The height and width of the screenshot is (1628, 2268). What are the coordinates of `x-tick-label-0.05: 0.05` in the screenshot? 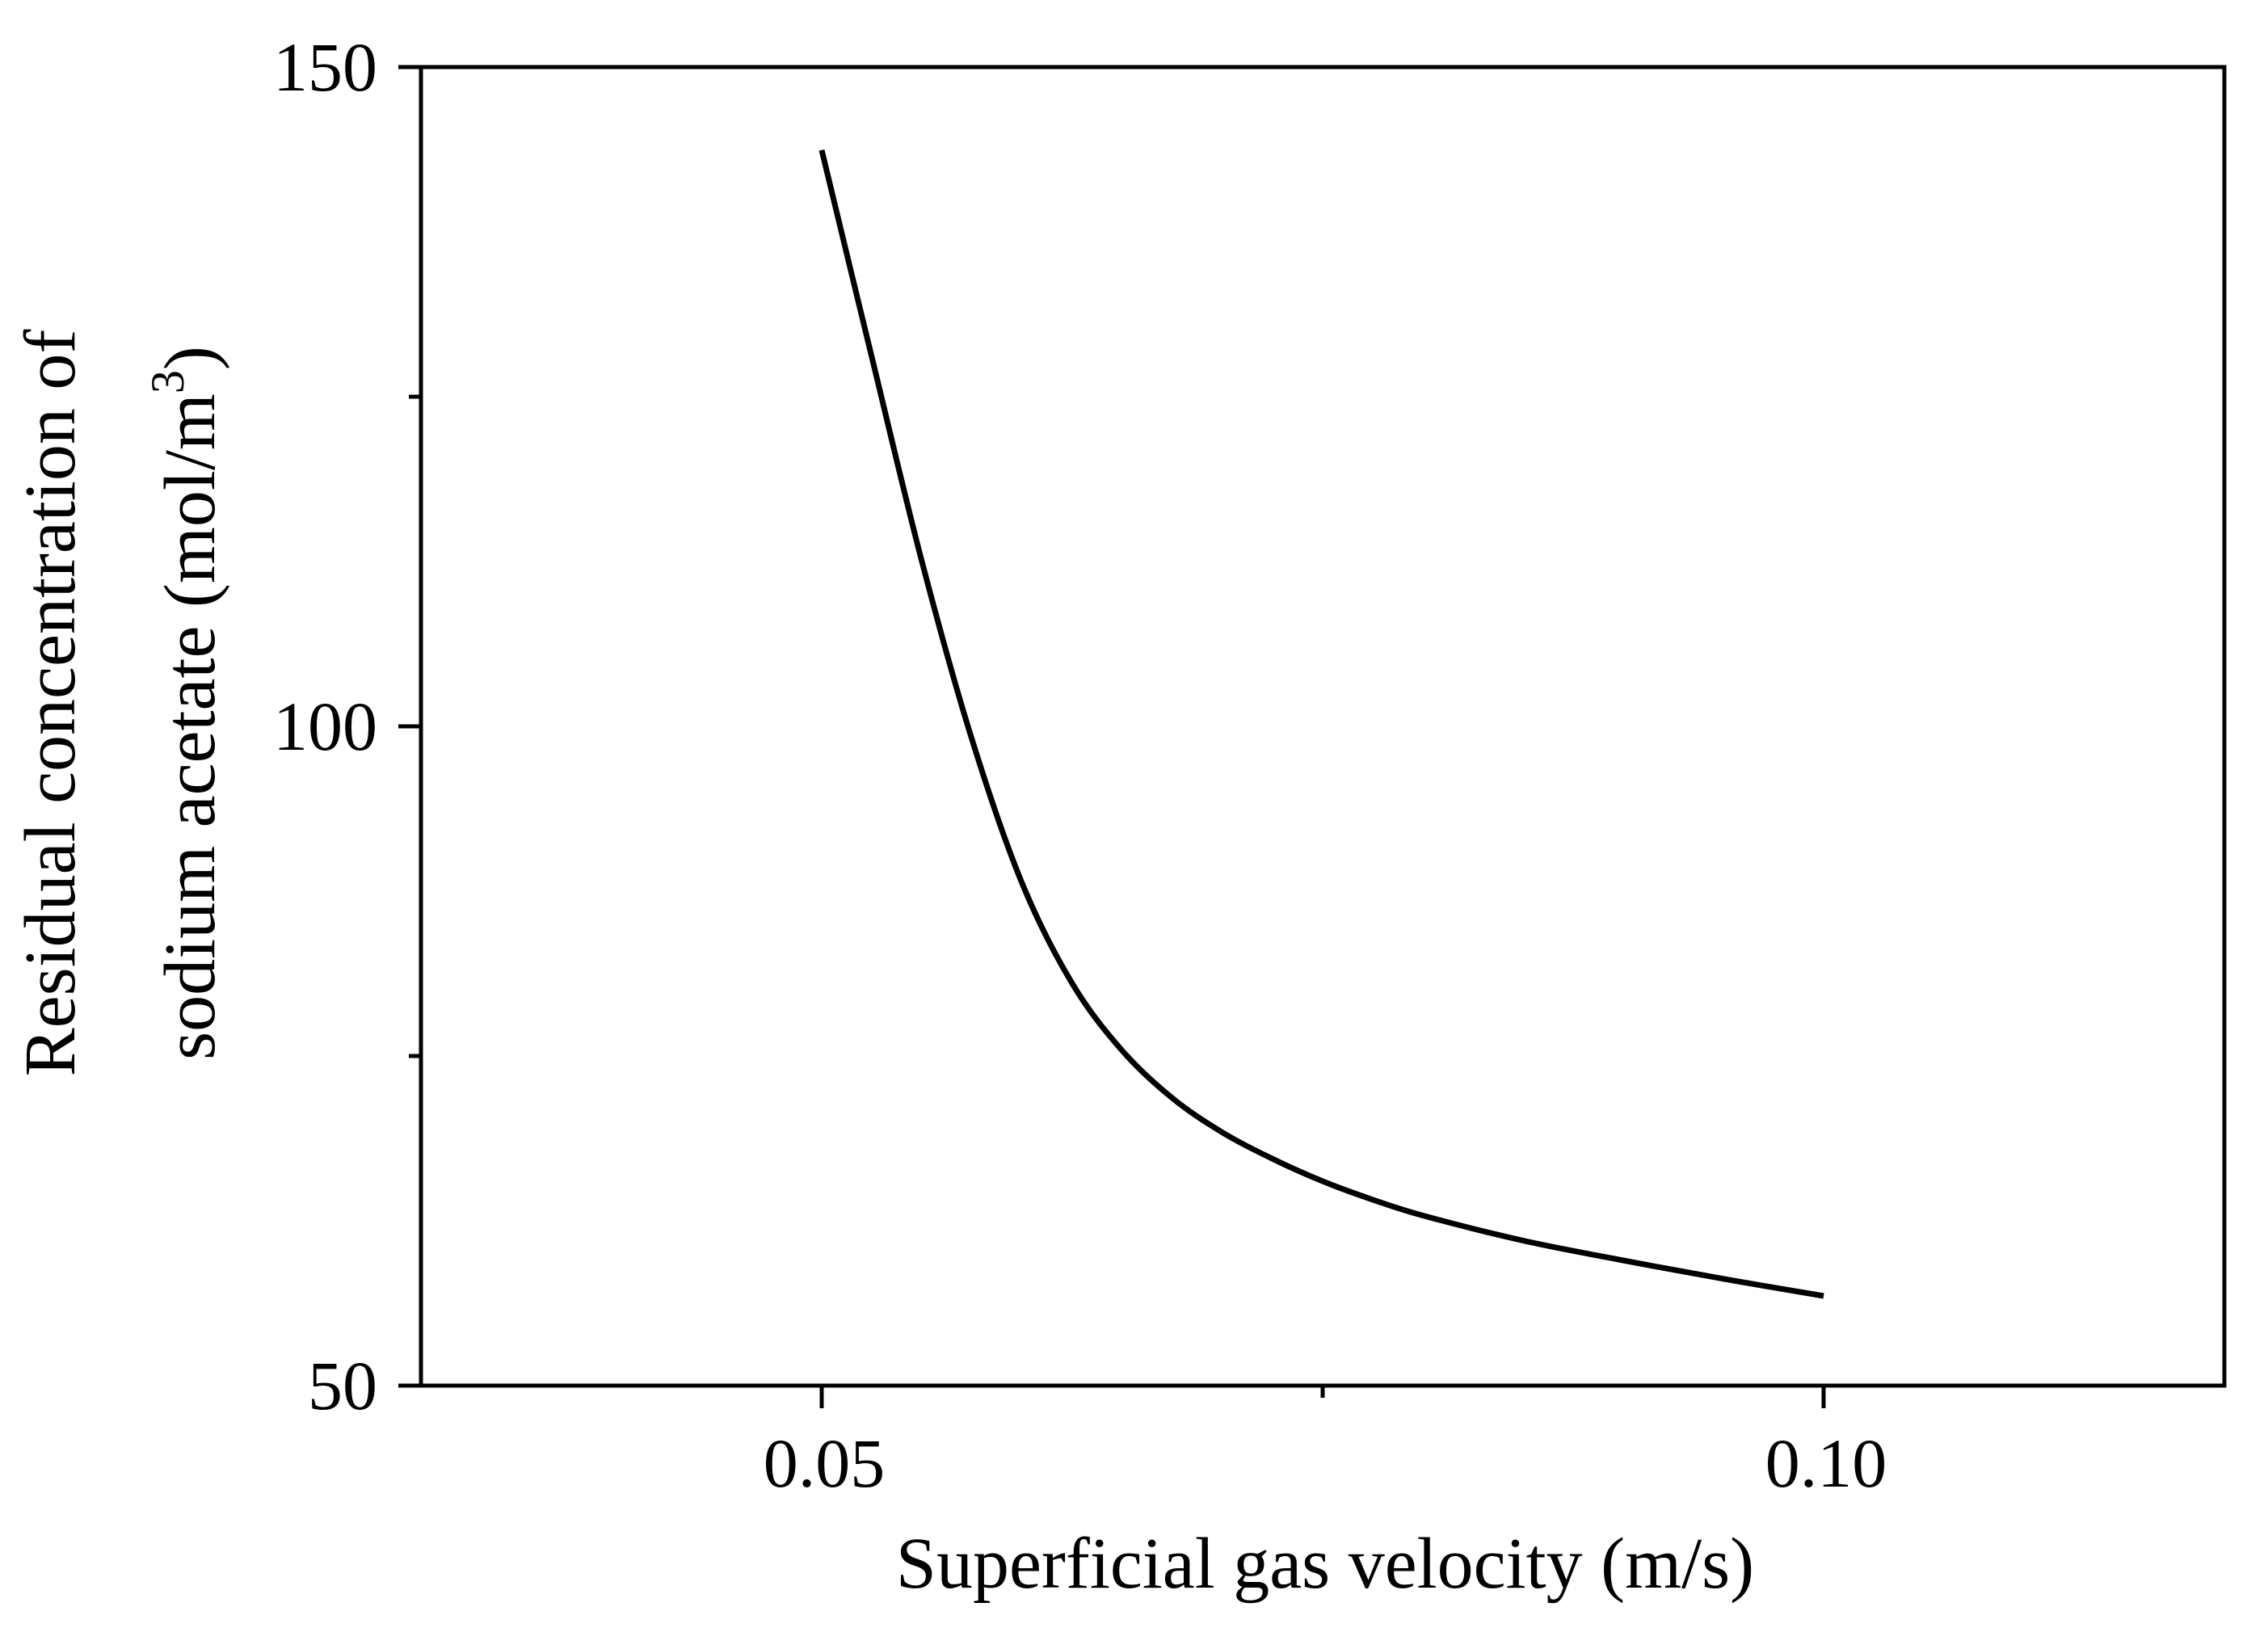 It's located at (825, 1463).